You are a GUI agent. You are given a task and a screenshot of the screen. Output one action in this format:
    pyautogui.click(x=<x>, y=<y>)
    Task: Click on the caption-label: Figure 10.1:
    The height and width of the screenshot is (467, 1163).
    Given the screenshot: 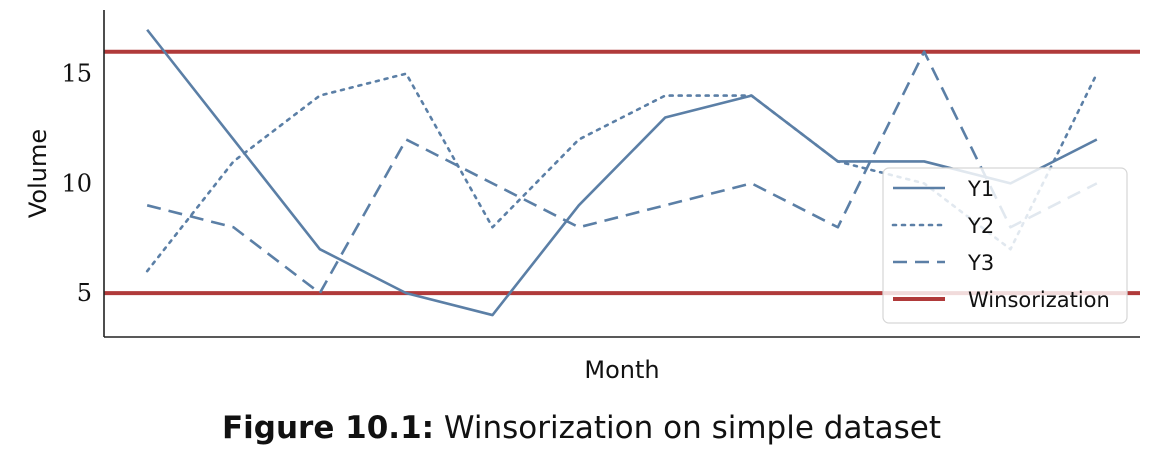 What is the action you would take?
    pyautogui.click(x=328, y=428)
    